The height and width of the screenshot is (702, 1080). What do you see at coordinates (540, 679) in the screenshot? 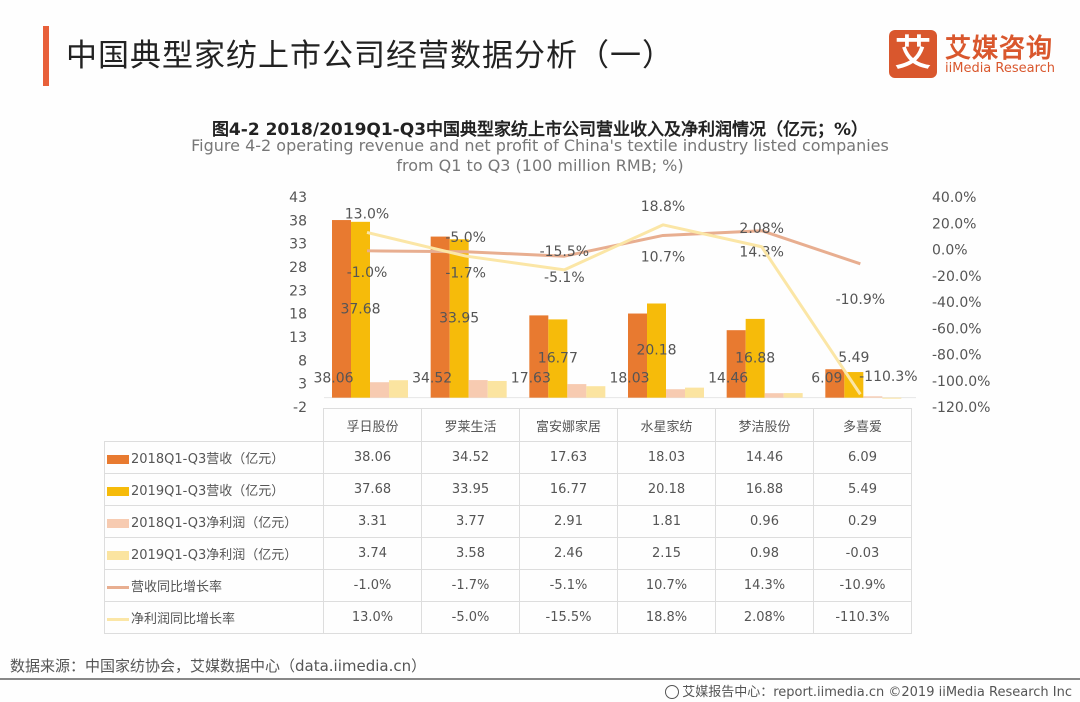
I see `footer-divider` at bounding box center [540, 679].